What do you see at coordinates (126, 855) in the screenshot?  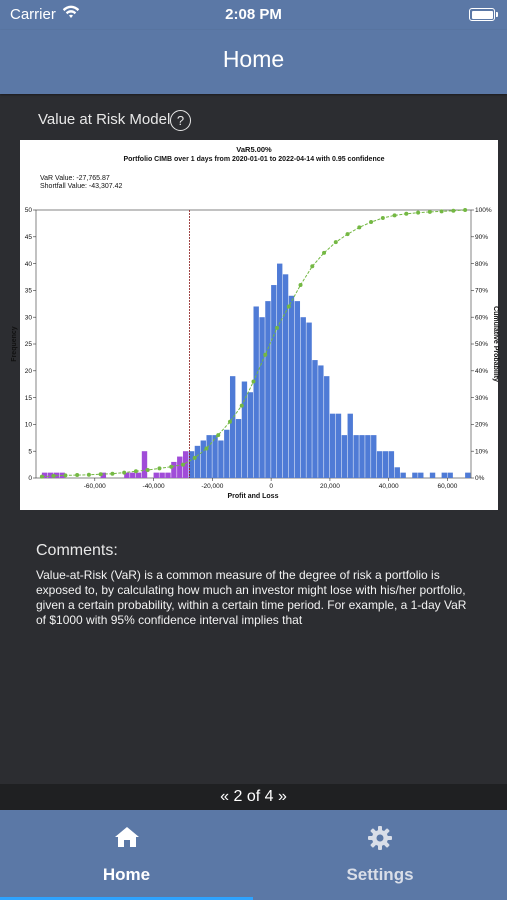 I see `tab-home: Home` at bounding box center [126, 855].